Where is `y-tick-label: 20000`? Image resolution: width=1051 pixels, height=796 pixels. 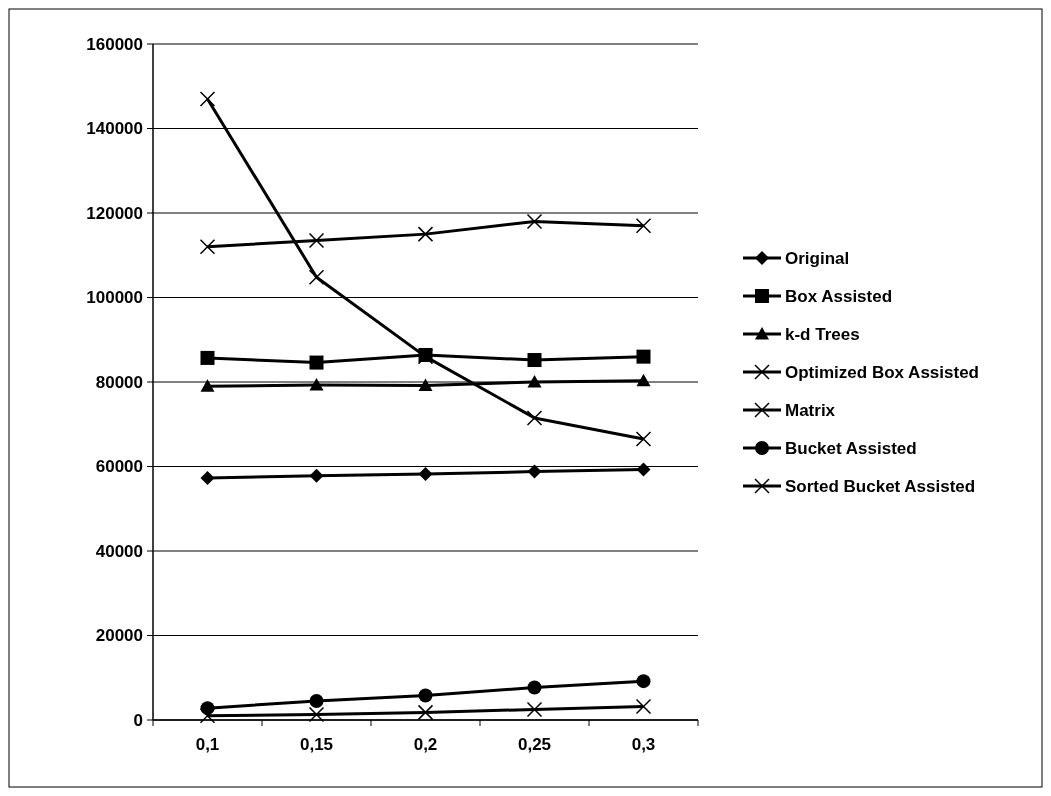 y-tick-label: 20000 is located at coordinates (119, 636).